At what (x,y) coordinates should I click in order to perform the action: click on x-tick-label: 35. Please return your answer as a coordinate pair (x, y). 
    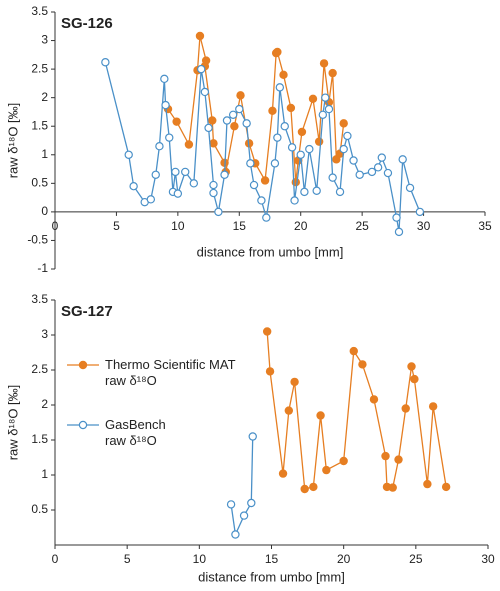
    Looking at the image, I should click on (485, 226).